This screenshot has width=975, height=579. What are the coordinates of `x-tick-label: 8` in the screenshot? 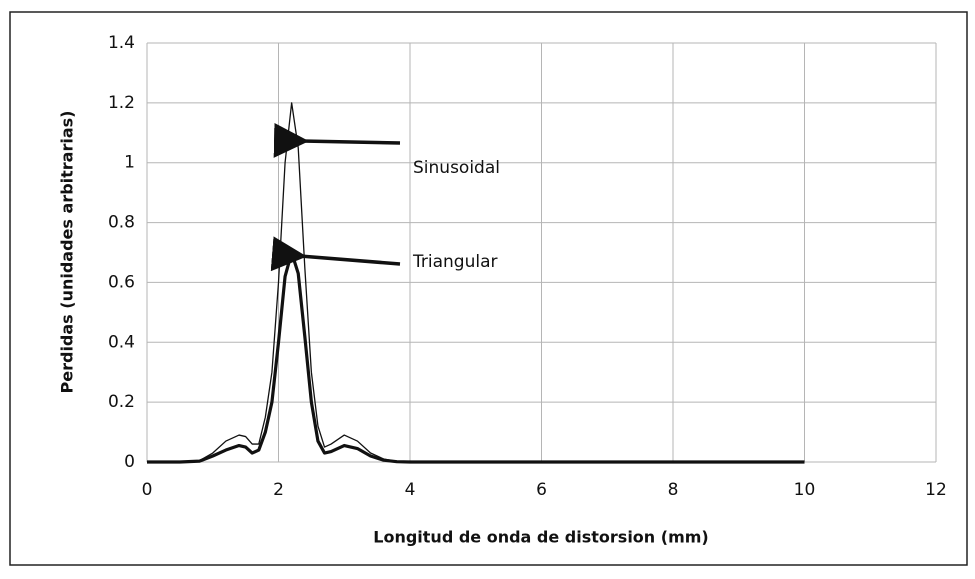 It's located at (673, 490).